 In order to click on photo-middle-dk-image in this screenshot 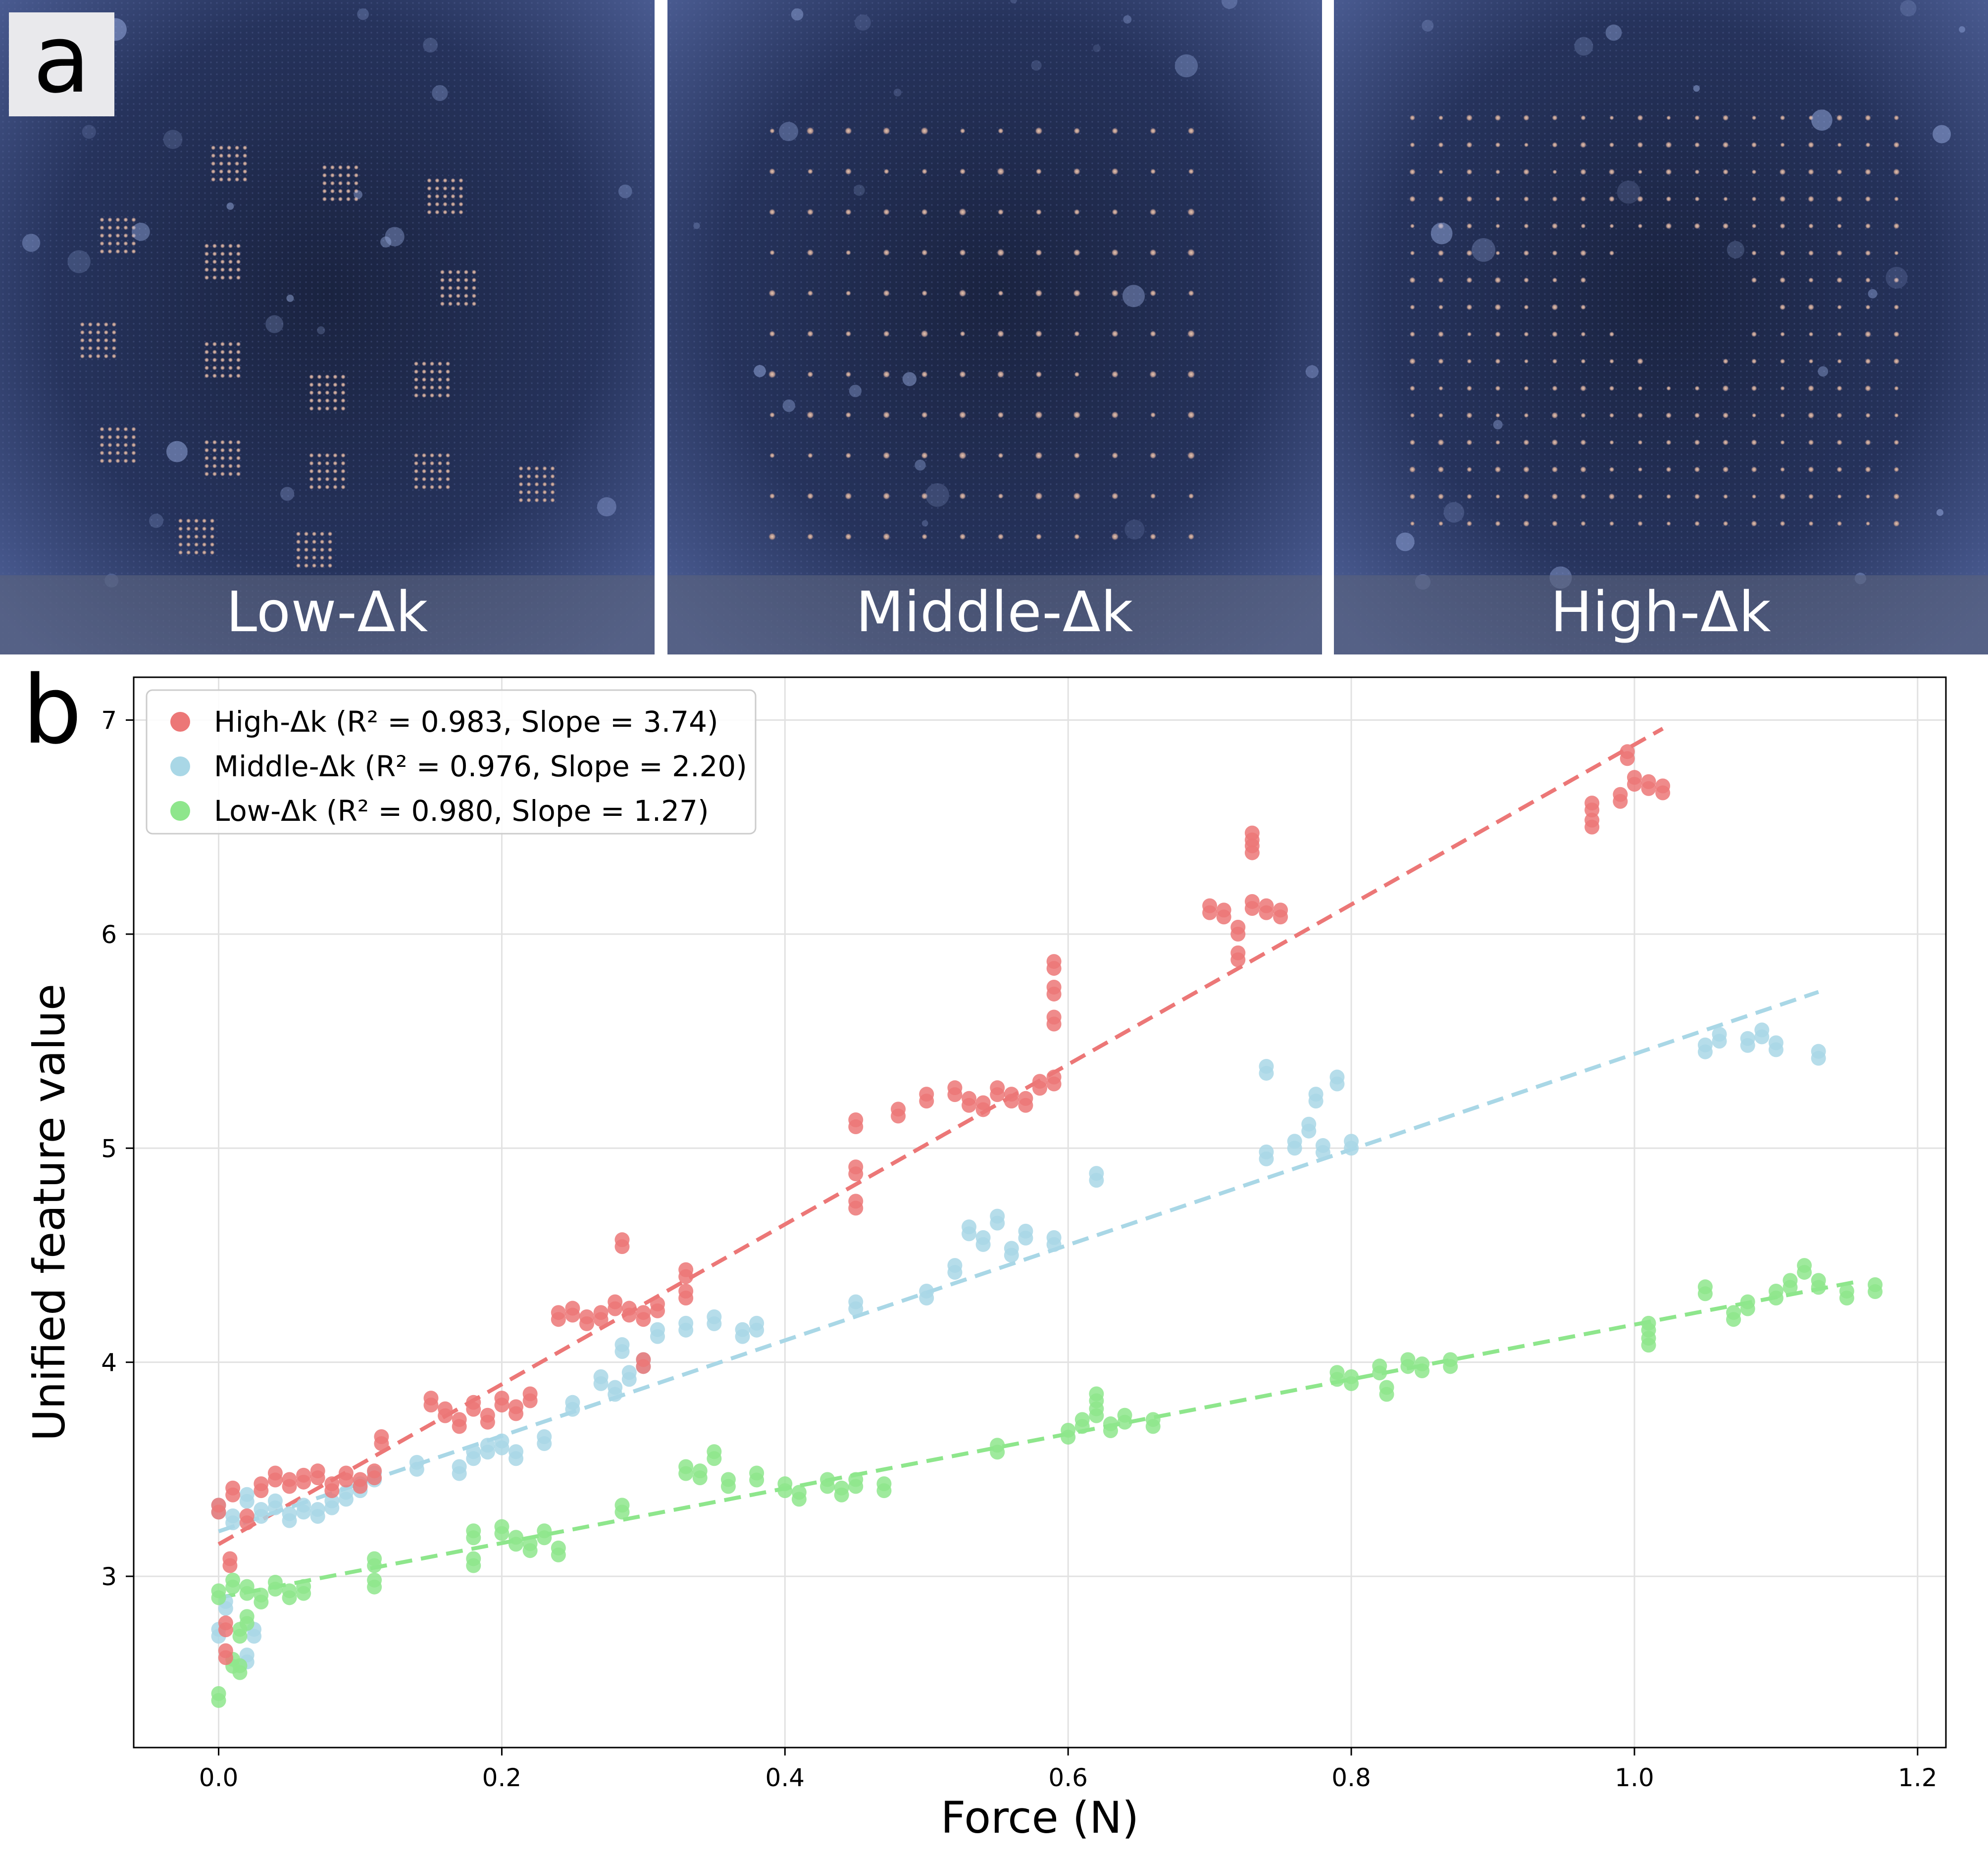, I will do `click(995, 327)`.